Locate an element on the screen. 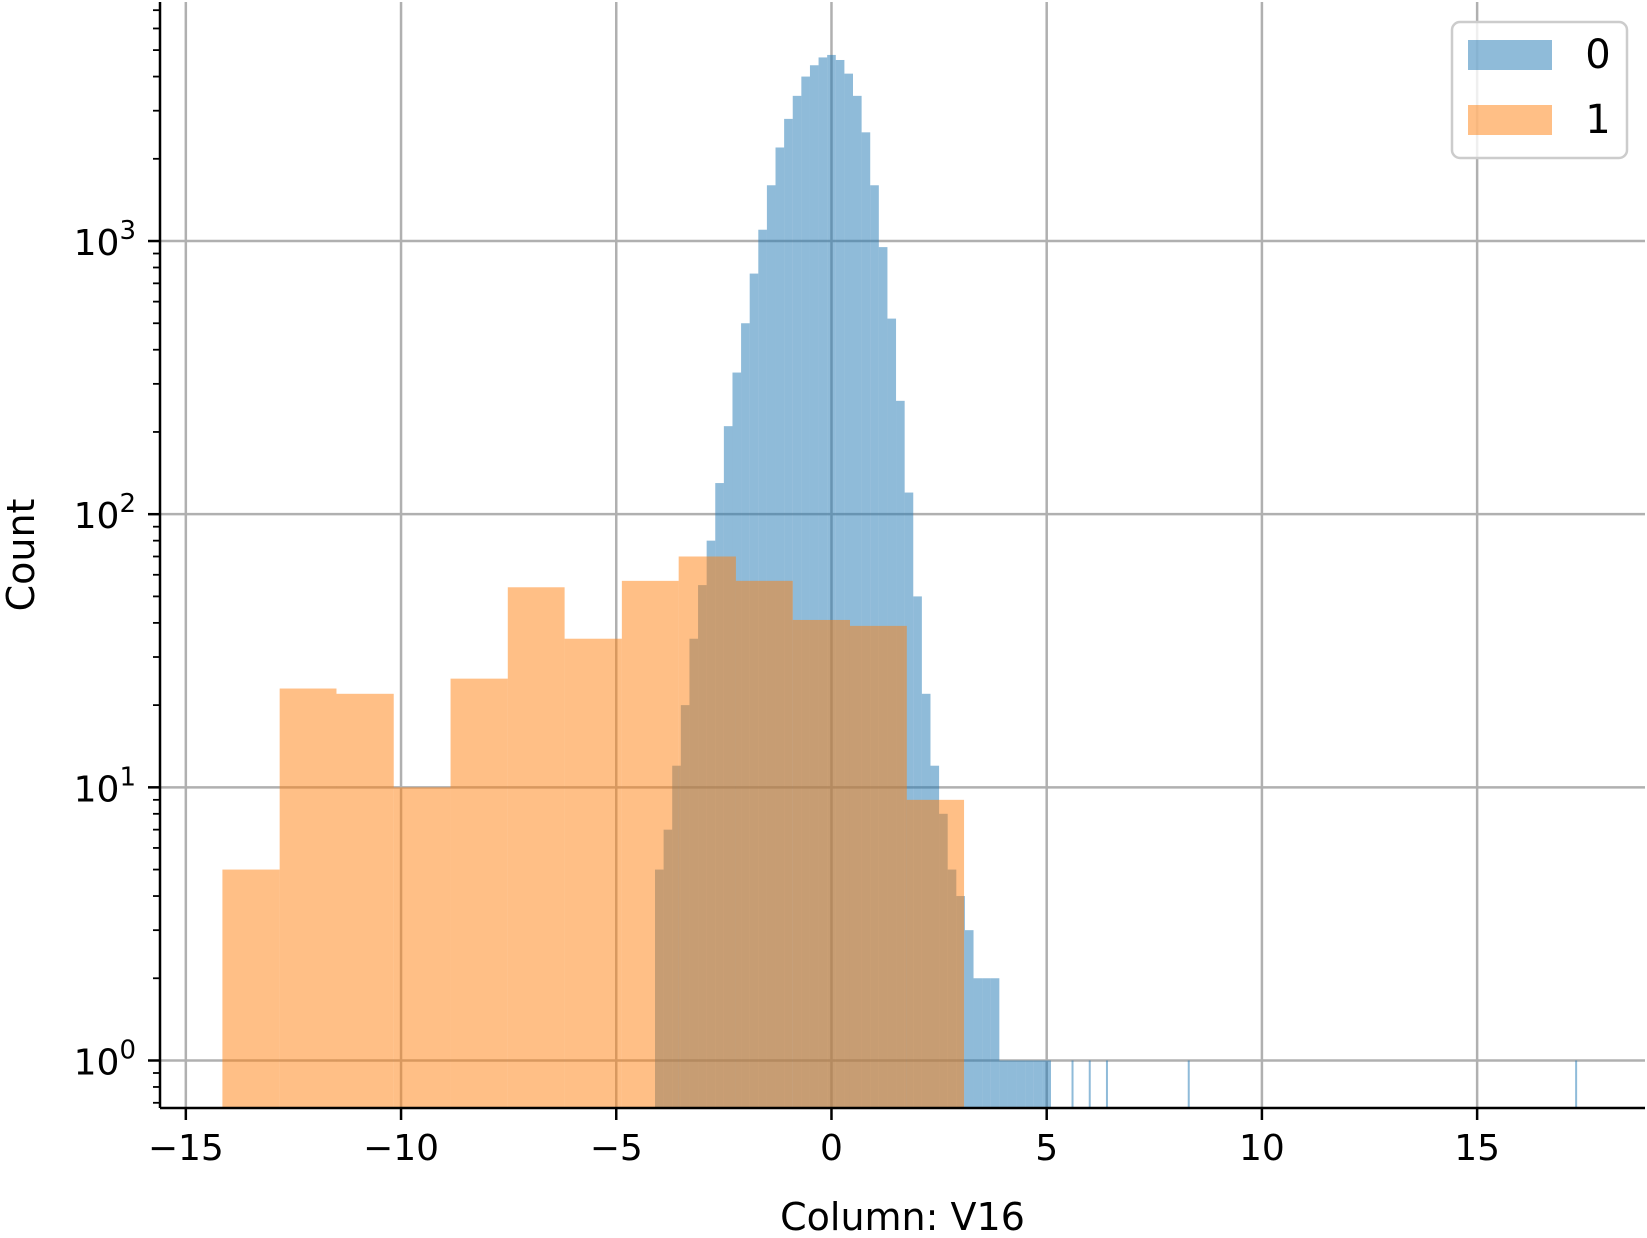 Image resolution: width=1647 pixels, height=1238 pixels. x-tick-label: 10 is located at coordinates (1262, 1148).